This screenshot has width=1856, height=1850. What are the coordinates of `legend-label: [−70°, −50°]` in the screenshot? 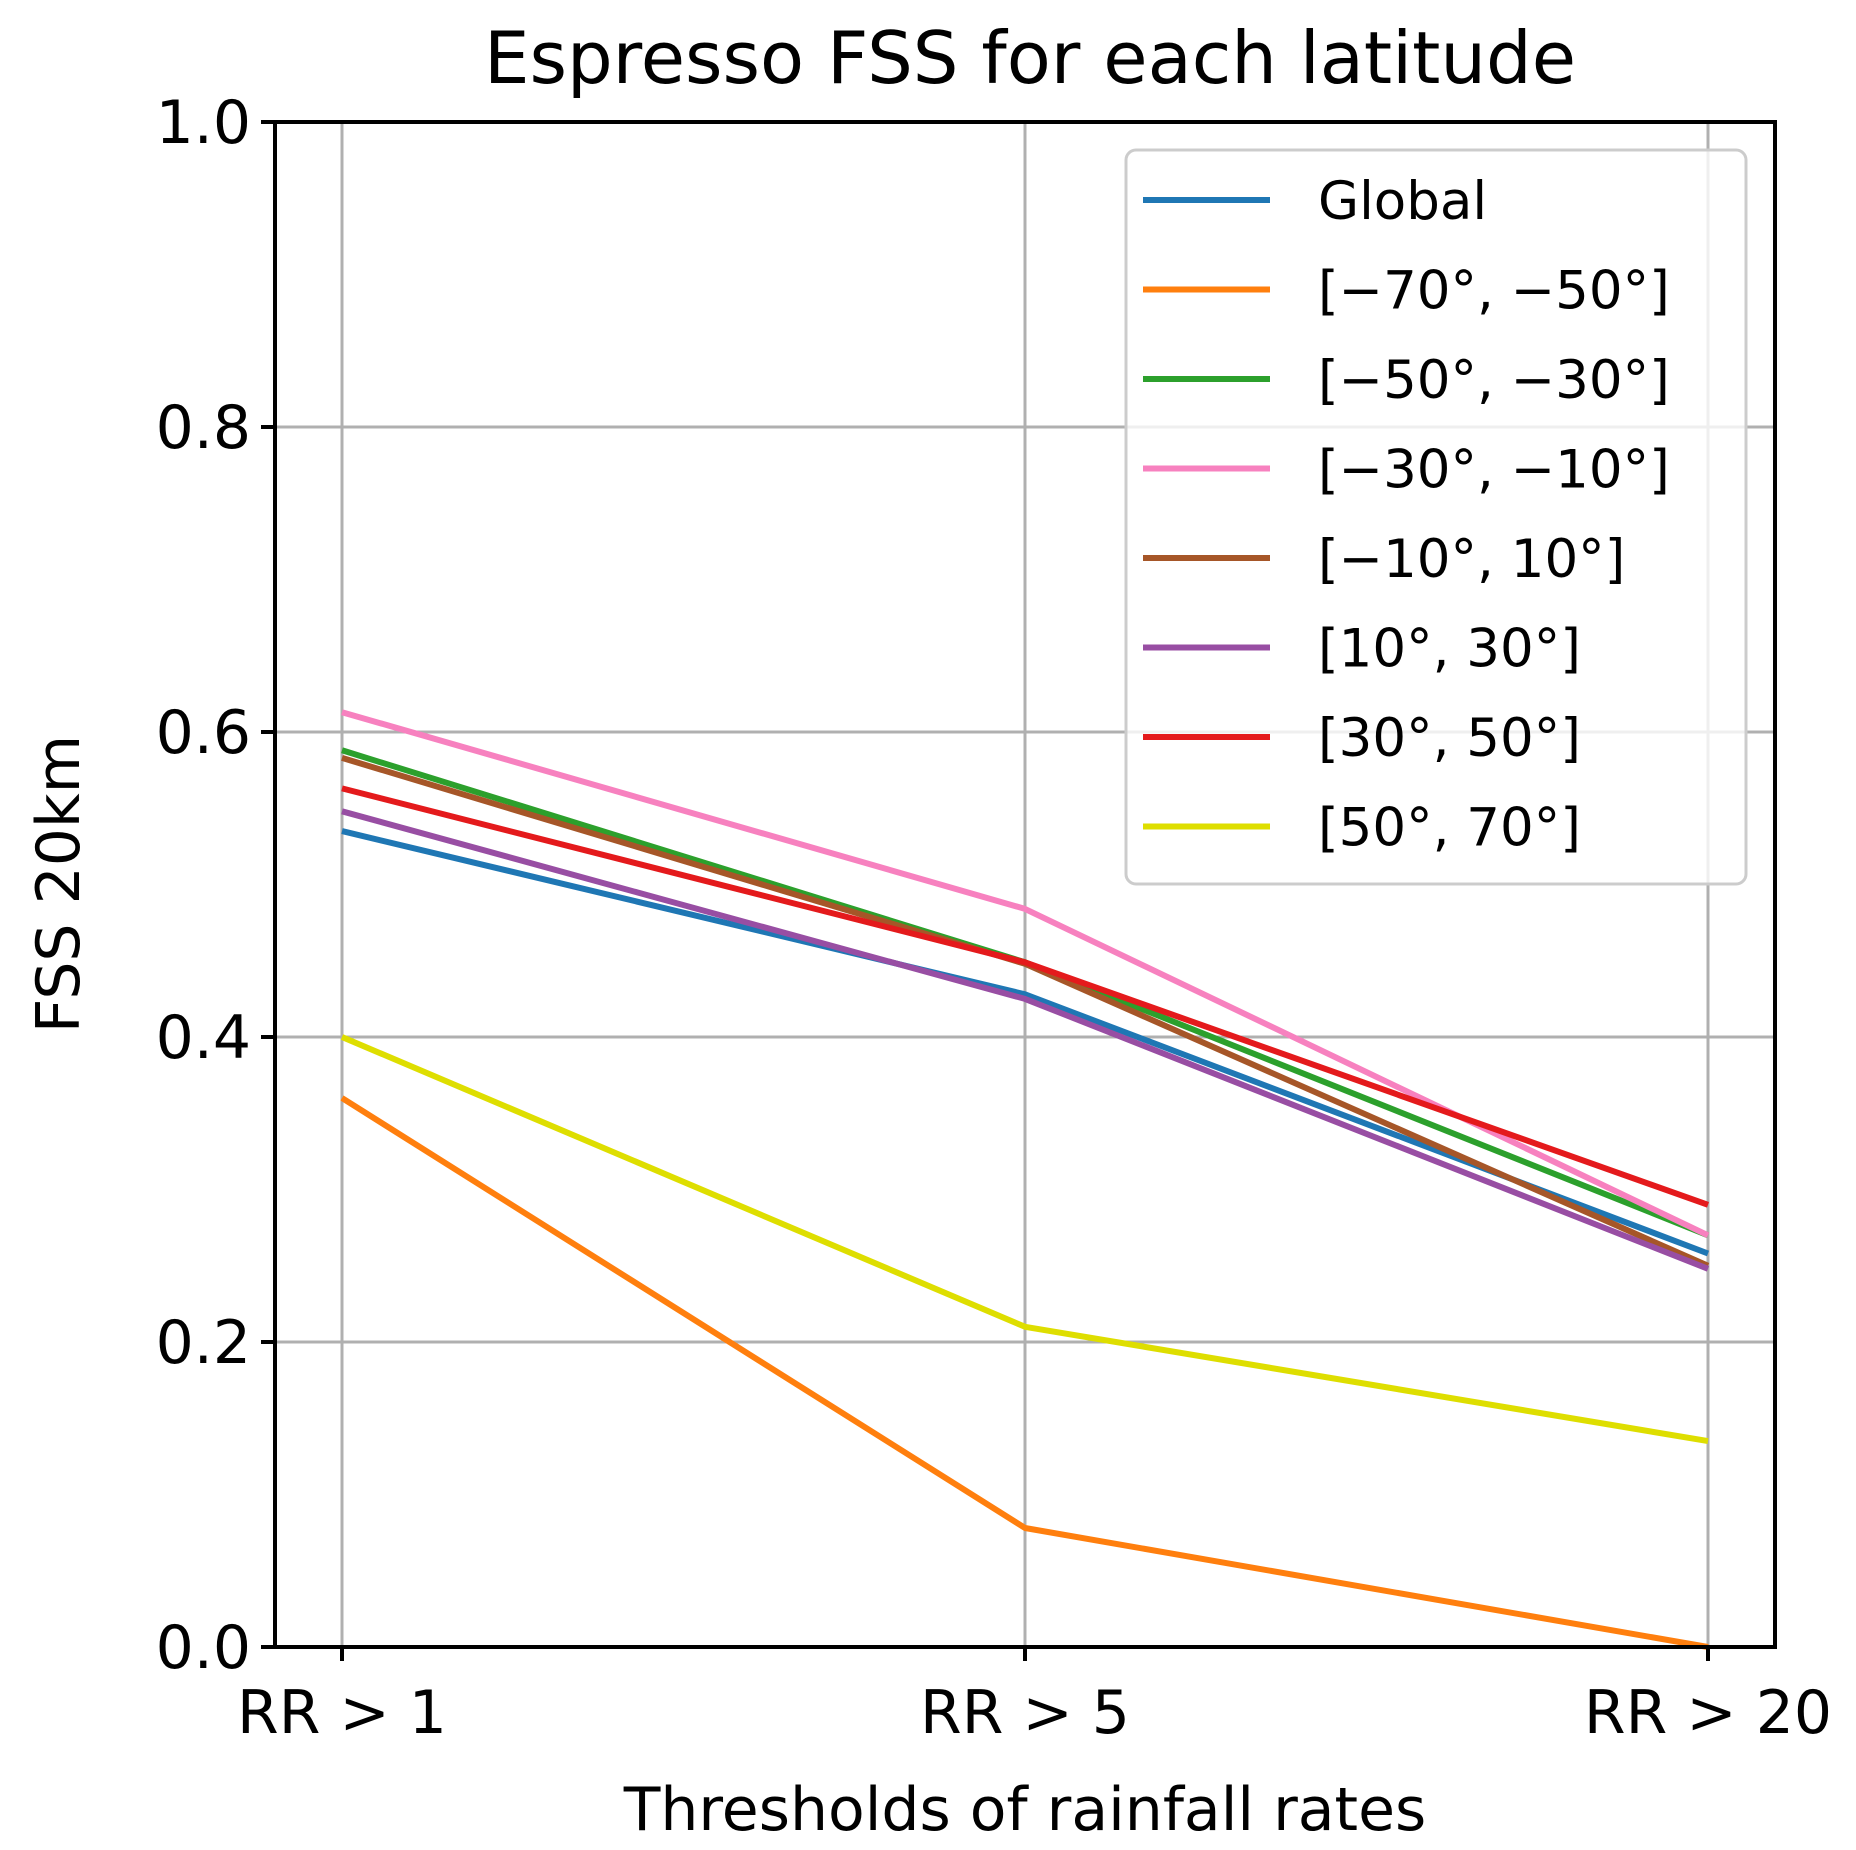 It's located at (1494, 291).